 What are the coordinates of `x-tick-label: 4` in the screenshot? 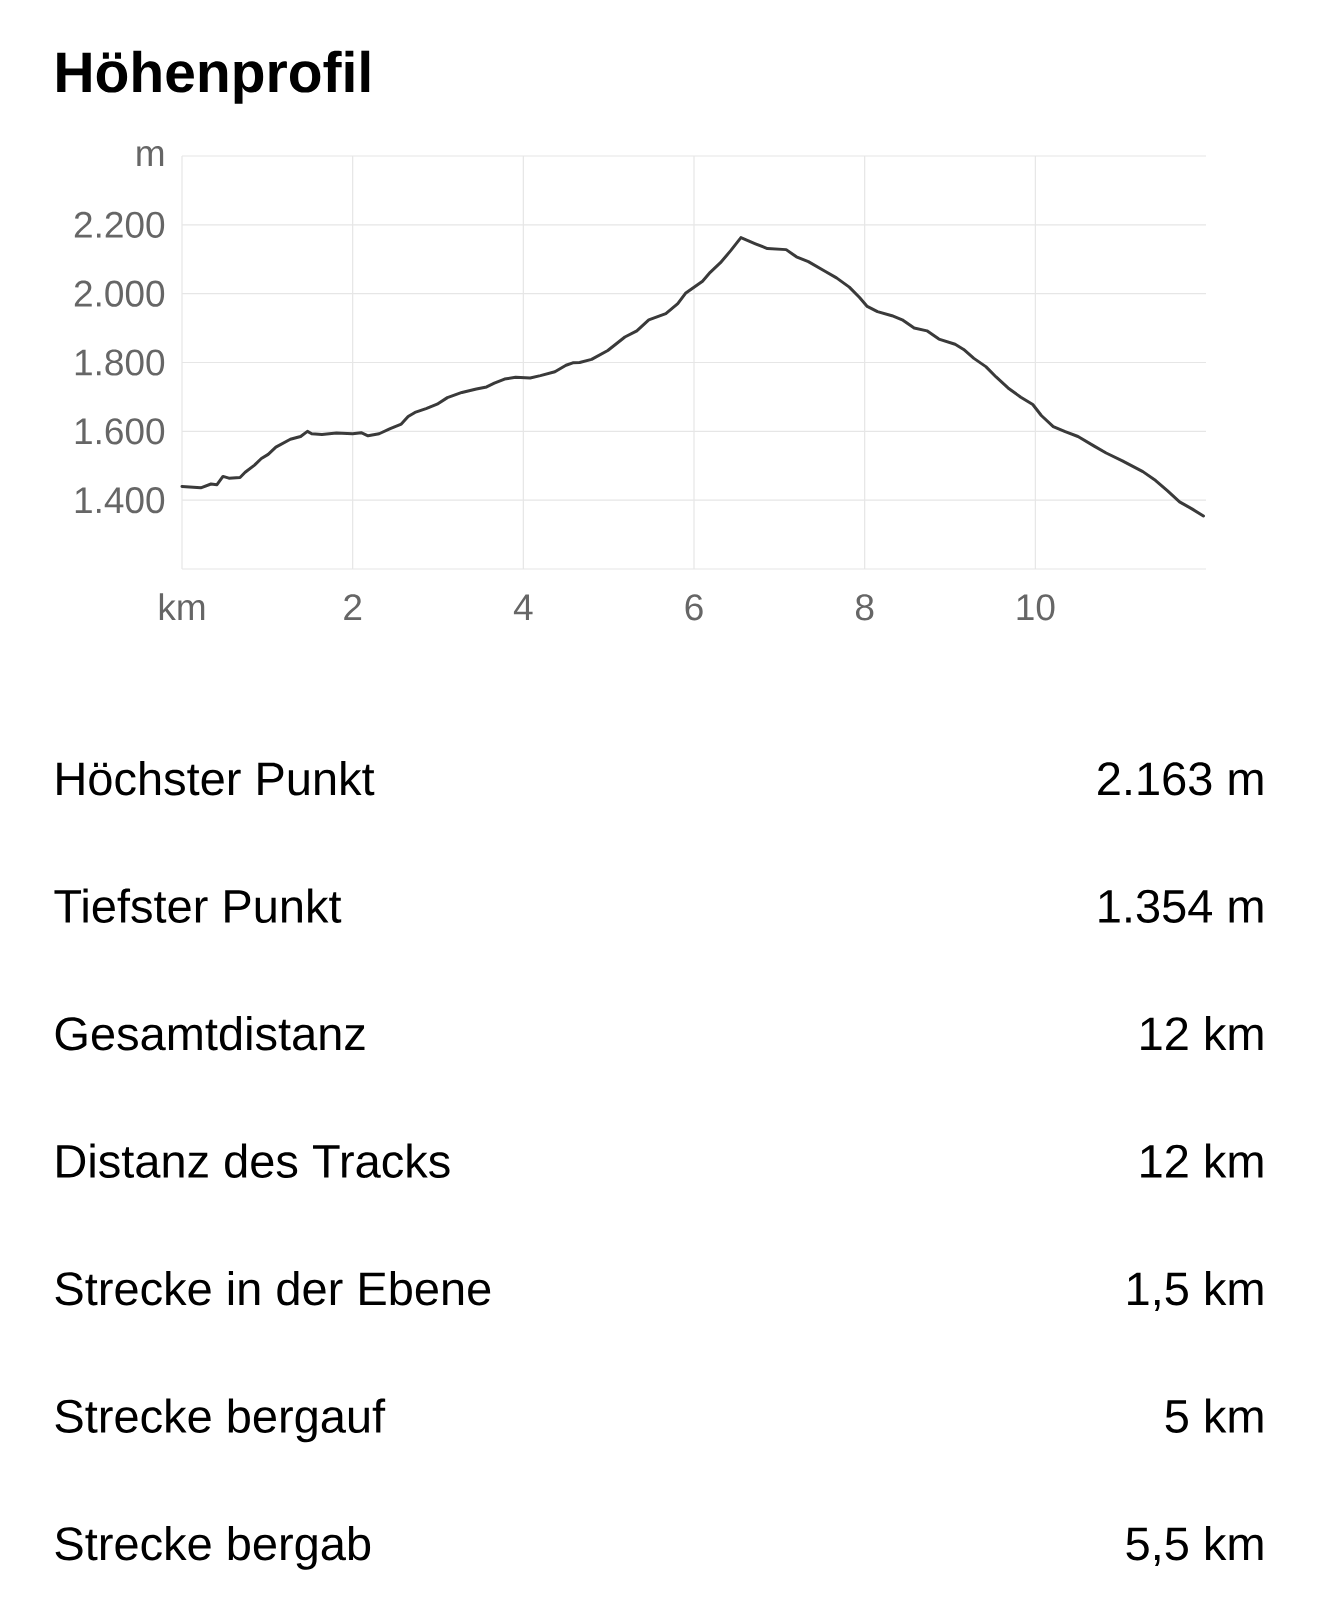 It's located at (523, 607).